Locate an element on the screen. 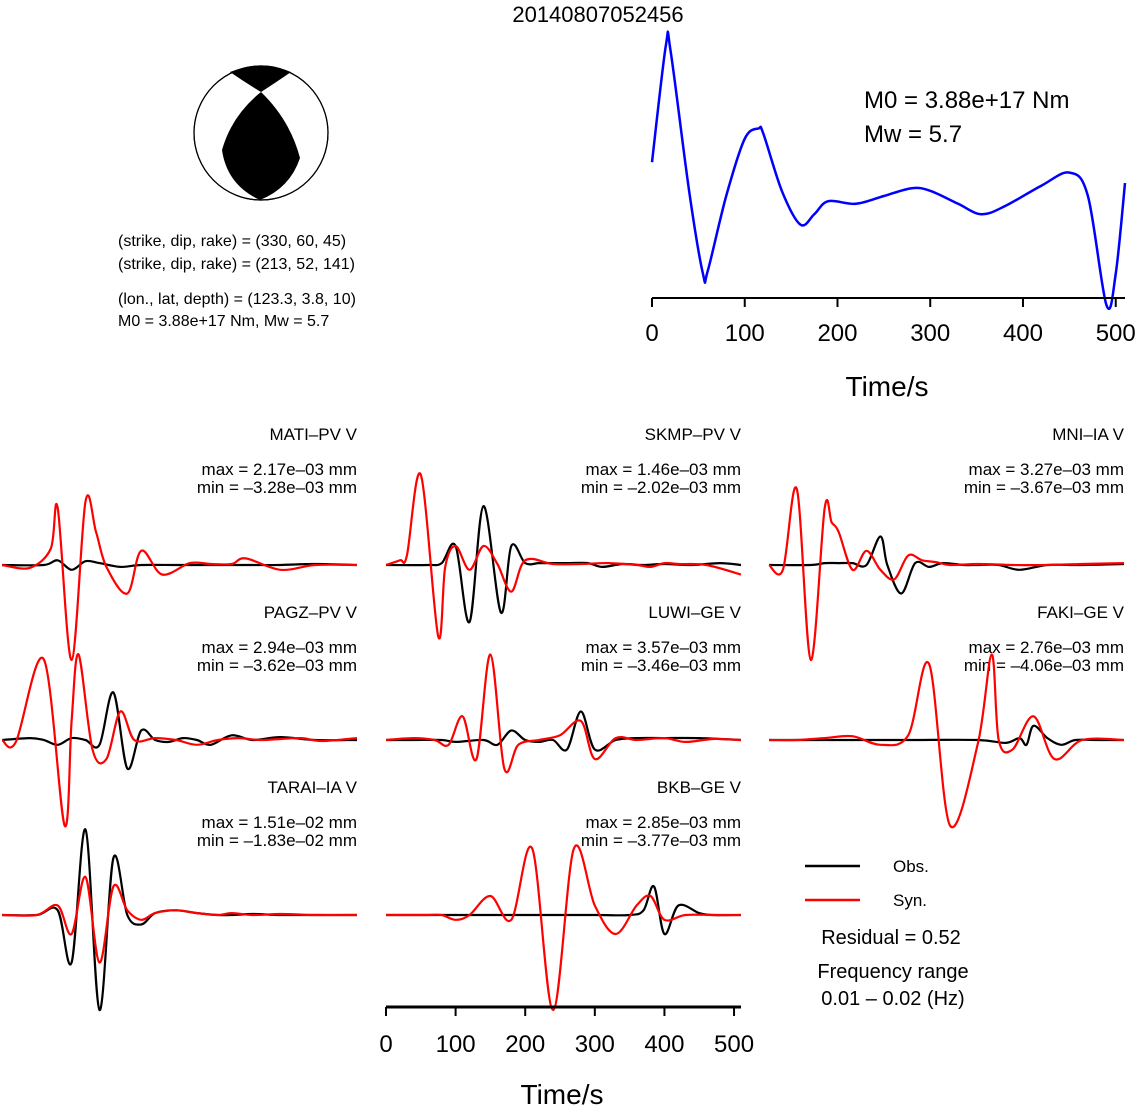 This screenshot has width=1137, height=1106. wave-tick-label: 300 is located at coordinates (595, 1044).